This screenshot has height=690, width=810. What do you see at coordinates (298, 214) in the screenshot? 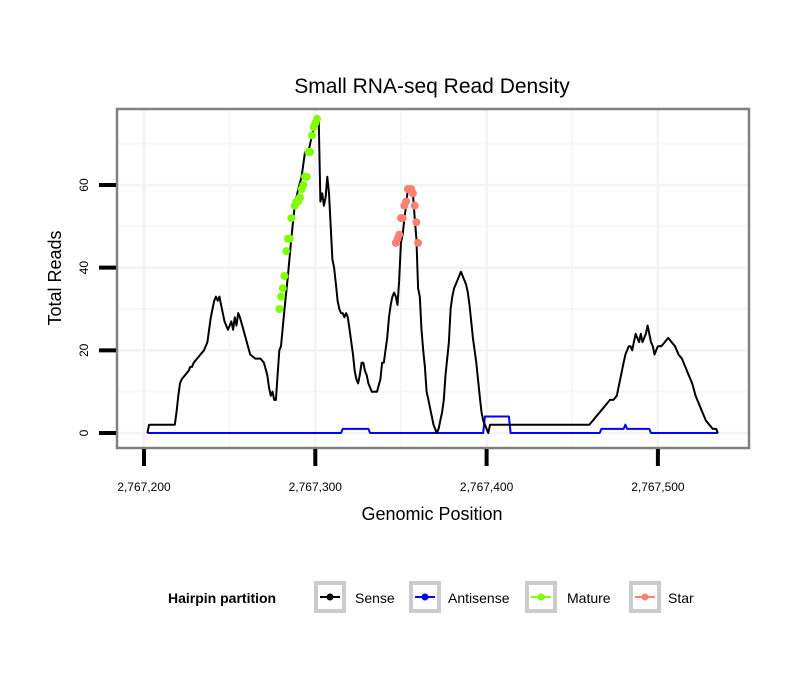
I see `series-mature` at bounding box center [298, 214].